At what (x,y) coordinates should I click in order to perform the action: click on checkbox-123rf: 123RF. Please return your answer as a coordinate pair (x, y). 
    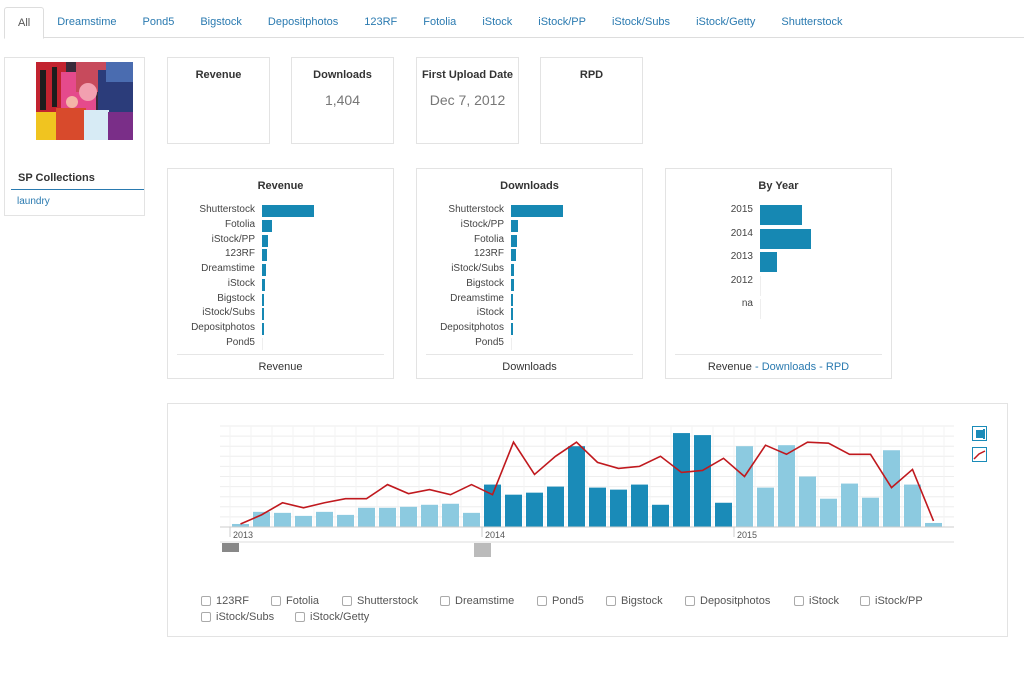
    Looking at the image, I should click on (225, 601).